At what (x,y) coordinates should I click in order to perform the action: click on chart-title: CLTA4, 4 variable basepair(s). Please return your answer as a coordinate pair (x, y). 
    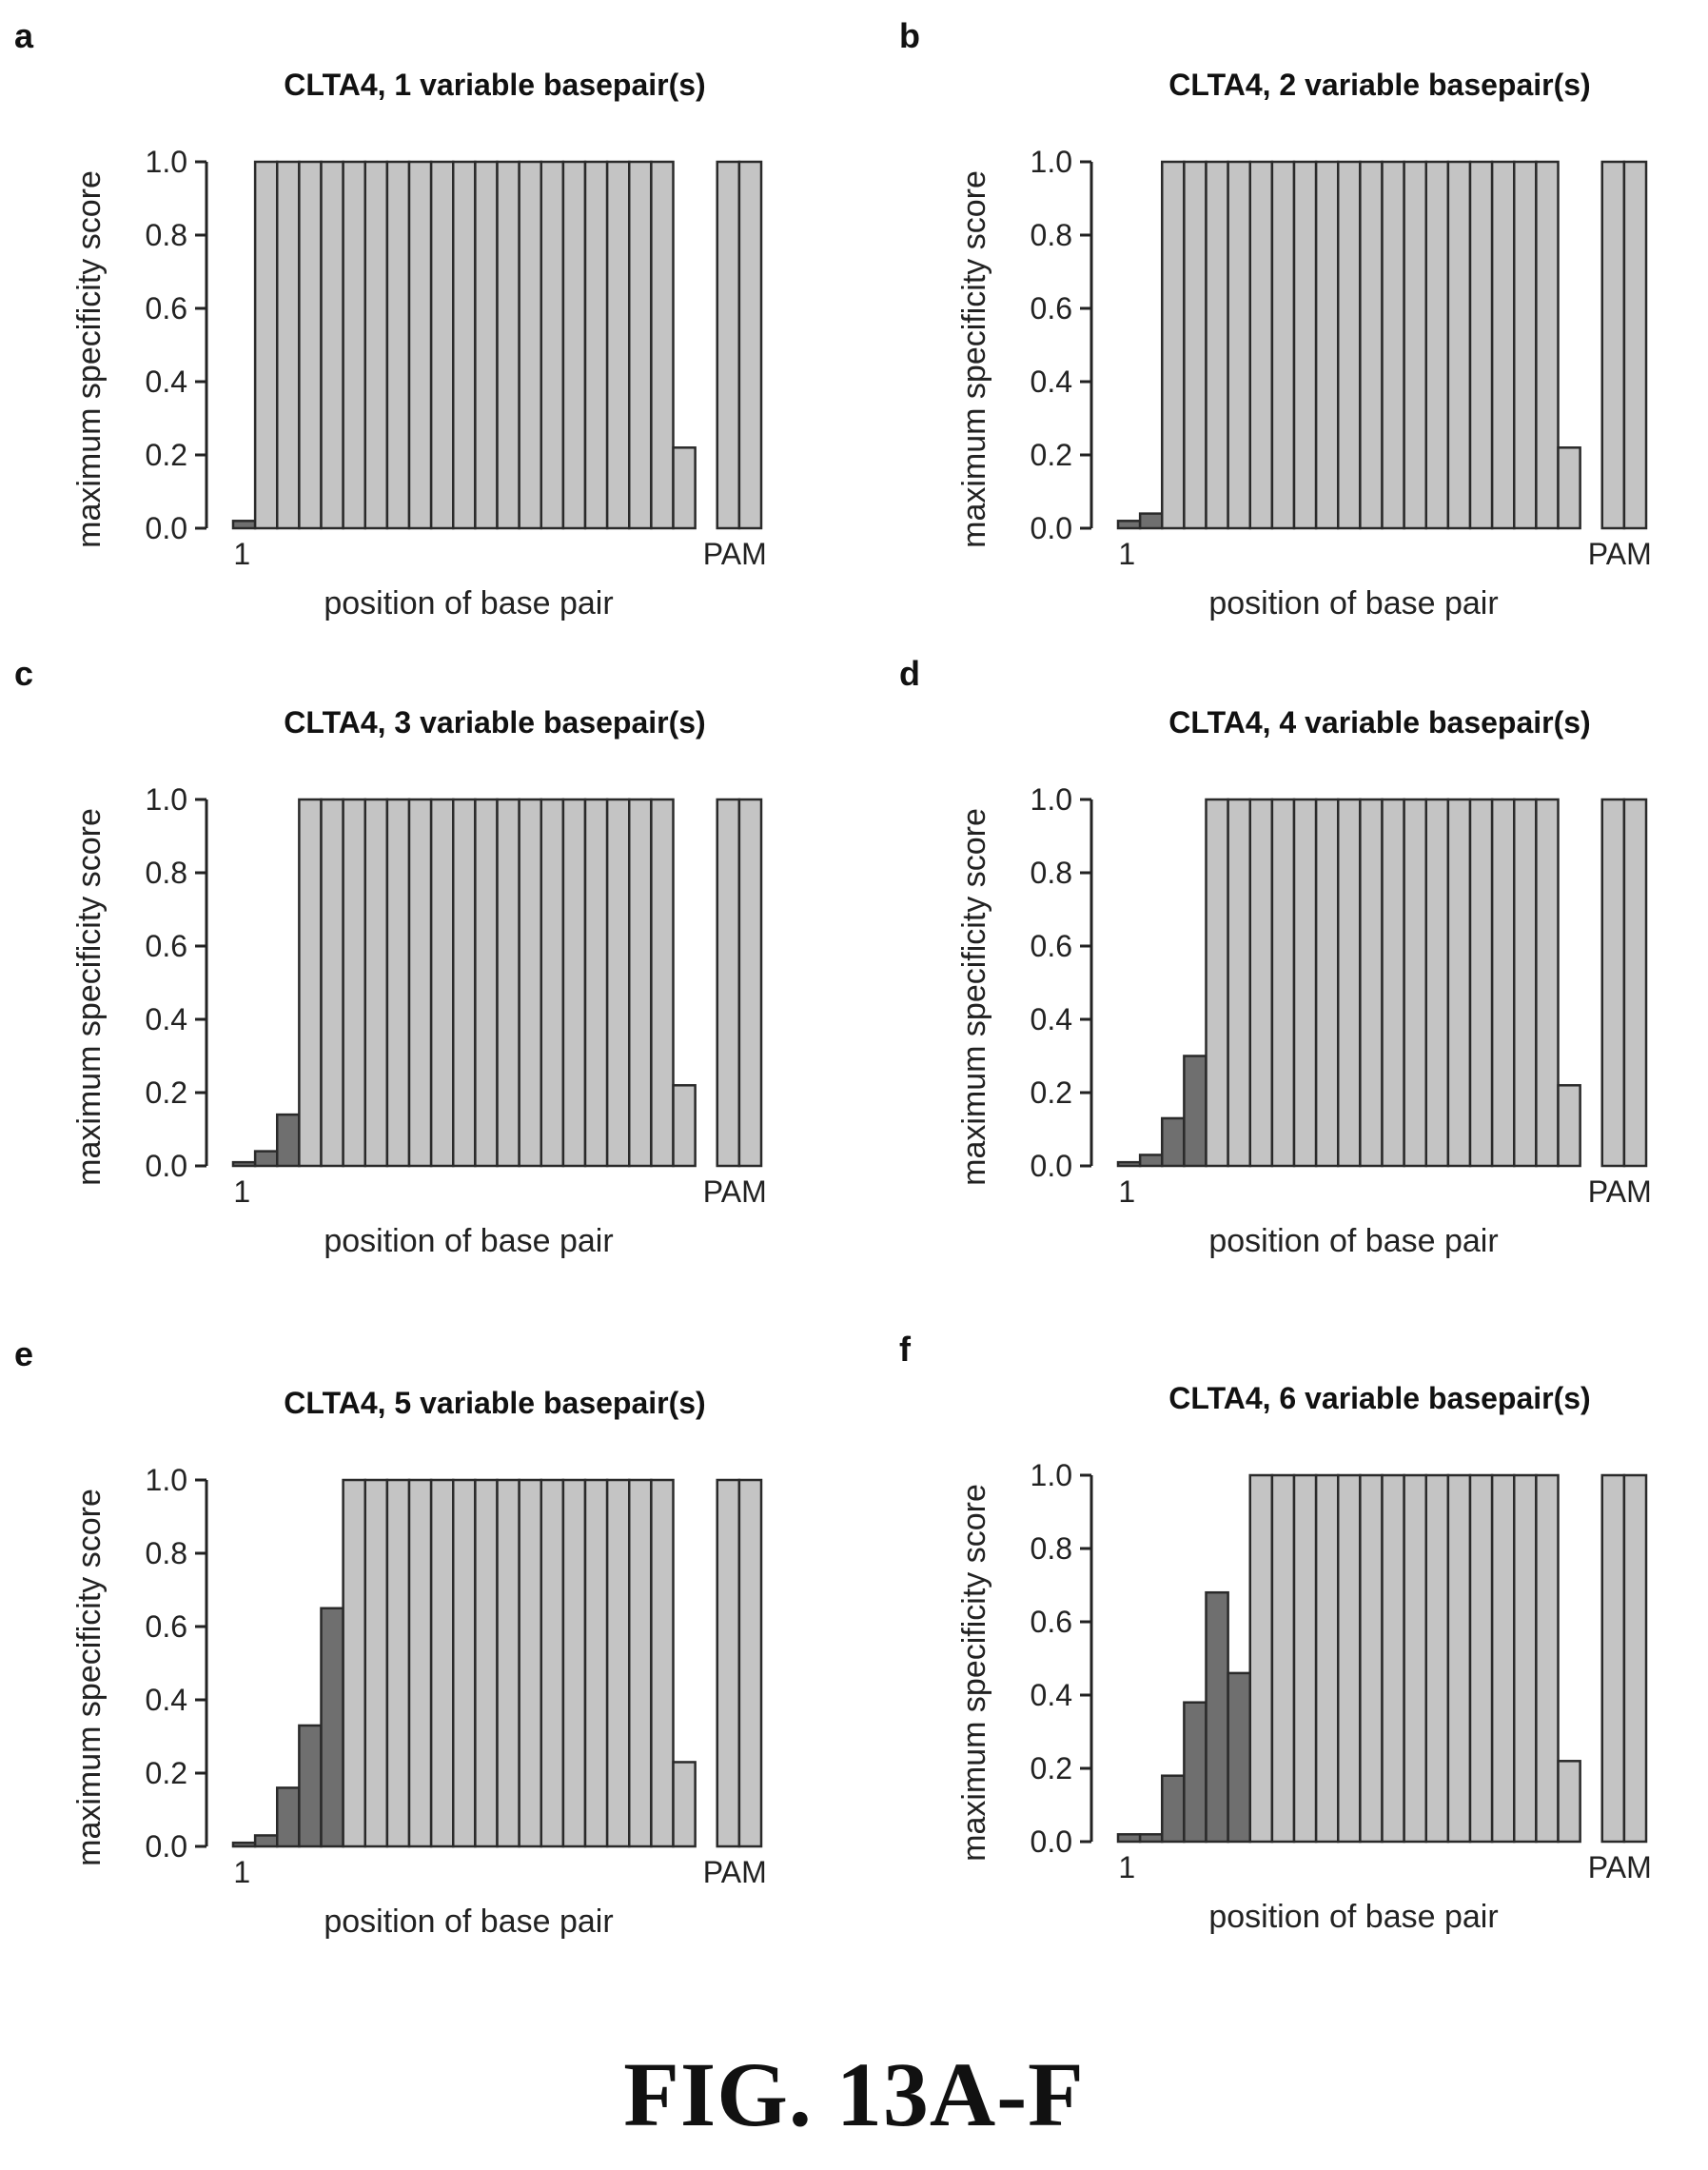
    Looking at the image, I should click on (1379, 722).